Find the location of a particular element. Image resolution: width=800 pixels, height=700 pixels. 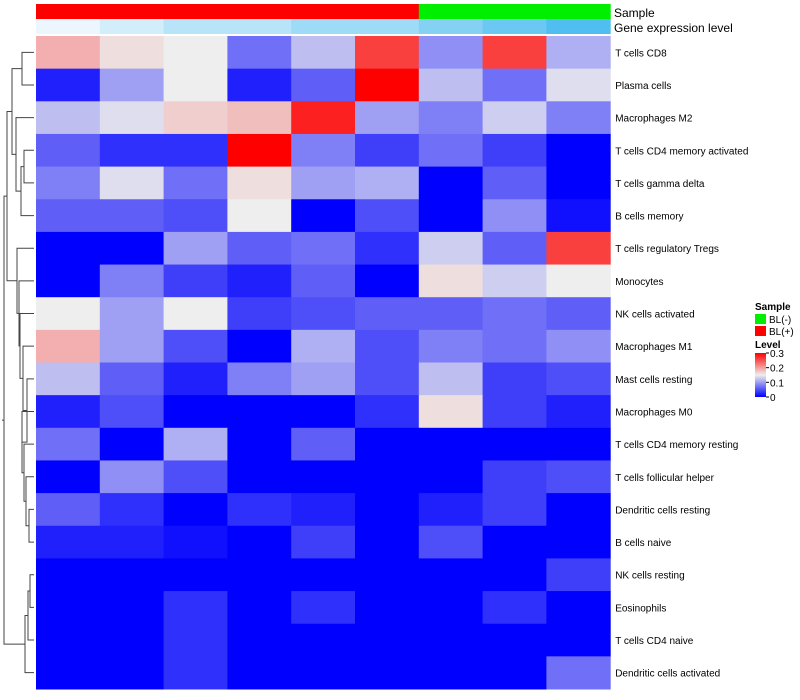

row-label: Monocytes is located at coordinates (639, 282).